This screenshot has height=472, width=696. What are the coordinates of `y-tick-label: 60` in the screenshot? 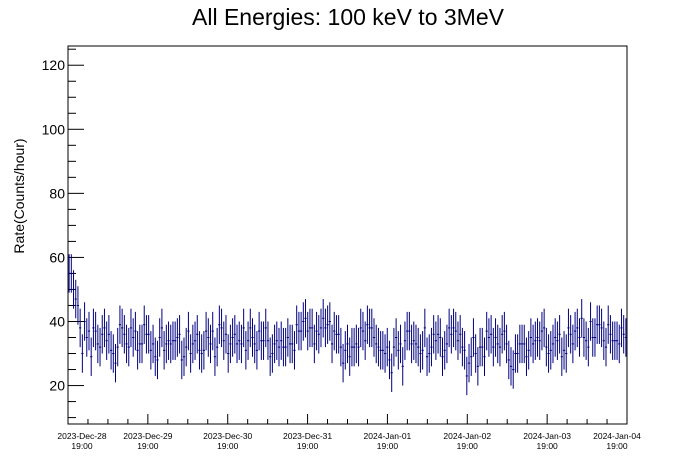 It's located at (57, 257).